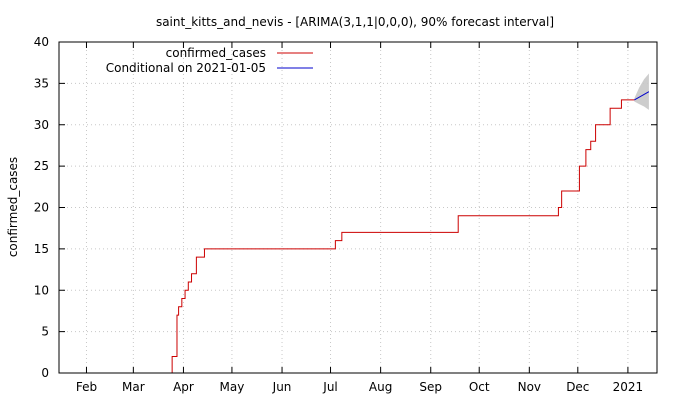 The height and width of the screenshot is (400, 680). I want to click on x-tick-label: Nov, so click(529, 387).